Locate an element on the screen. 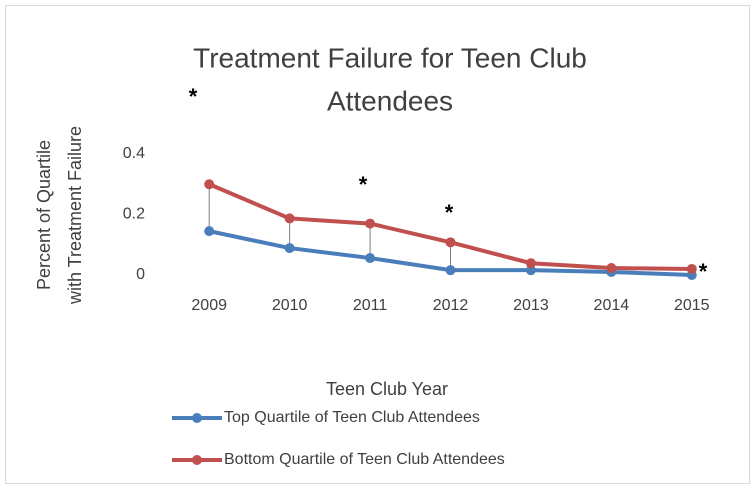 The image size is (756, 494). x-tick-label: 2015 is located at coordinates (692, 305).